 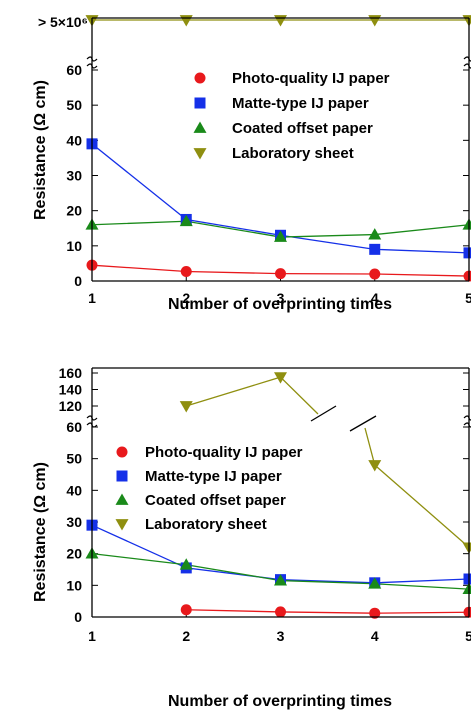 I want to click on series-line-photo-quality-ij-paper, so click(x=328, y=611).